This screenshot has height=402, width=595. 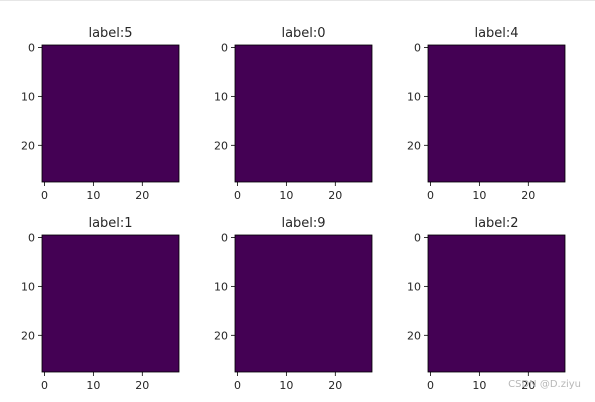 I want to click on digit-panel: label:2 0 10 20 0 10 20, so click(x=486, y=304).